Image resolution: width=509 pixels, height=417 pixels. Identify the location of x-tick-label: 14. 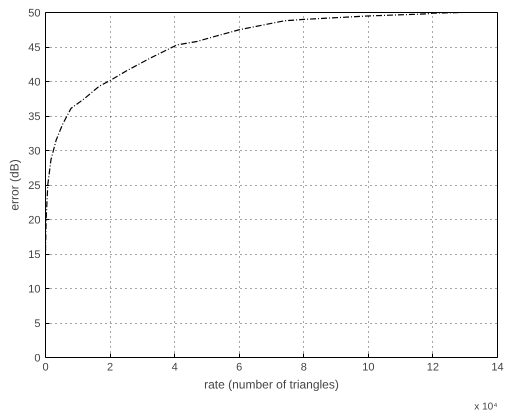
(497, 368).